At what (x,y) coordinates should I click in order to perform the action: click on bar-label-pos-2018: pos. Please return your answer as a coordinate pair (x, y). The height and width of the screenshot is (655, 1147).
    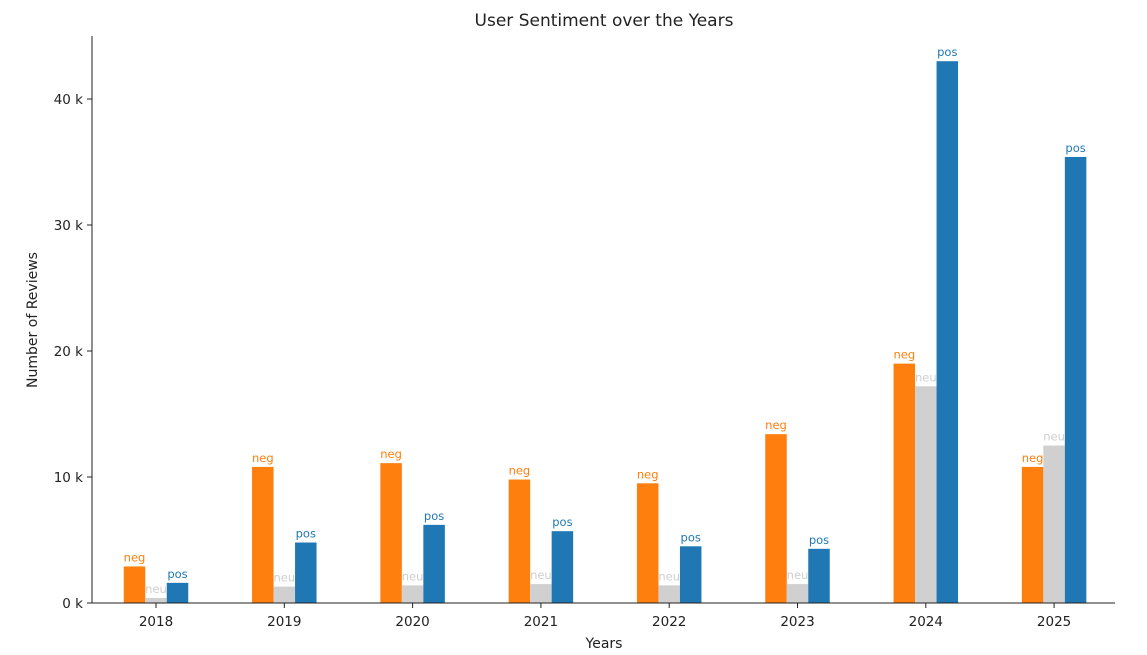
    Looking at the image, I should click on (177, 574).